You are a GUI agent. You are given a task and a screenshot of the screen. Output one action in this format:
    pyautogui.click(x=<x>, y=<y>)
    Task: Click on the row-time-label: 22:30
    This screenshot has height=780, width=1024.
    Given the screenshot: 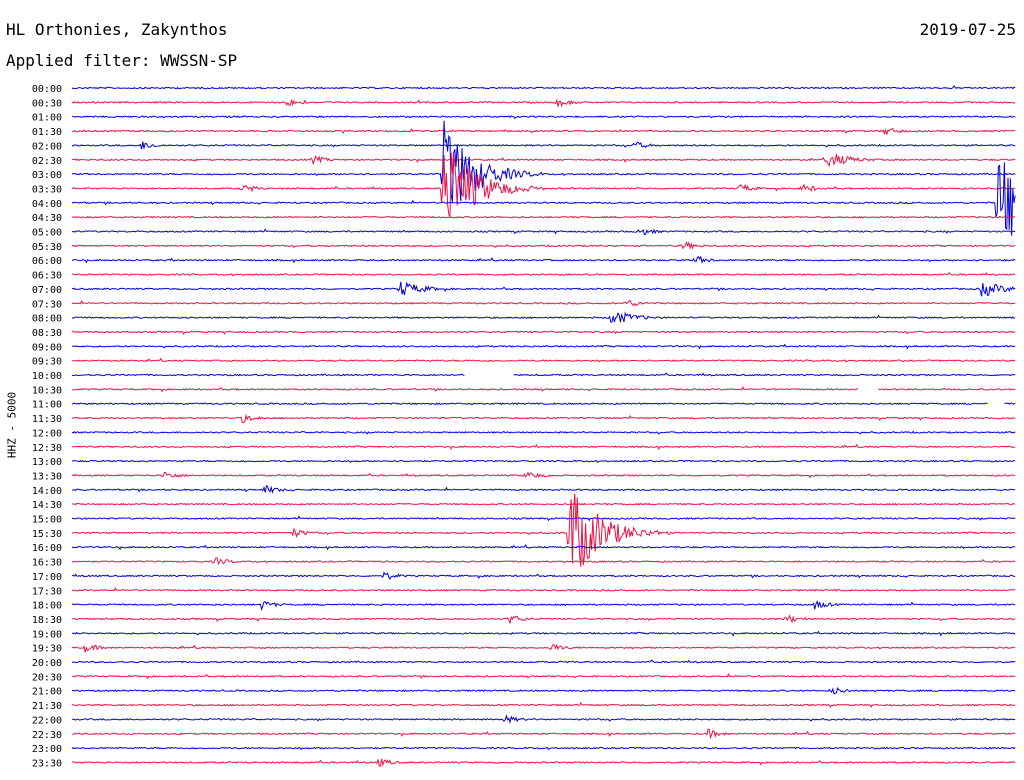 What is the action you would take?
    pyautogui.click(x=47, y=735)
    